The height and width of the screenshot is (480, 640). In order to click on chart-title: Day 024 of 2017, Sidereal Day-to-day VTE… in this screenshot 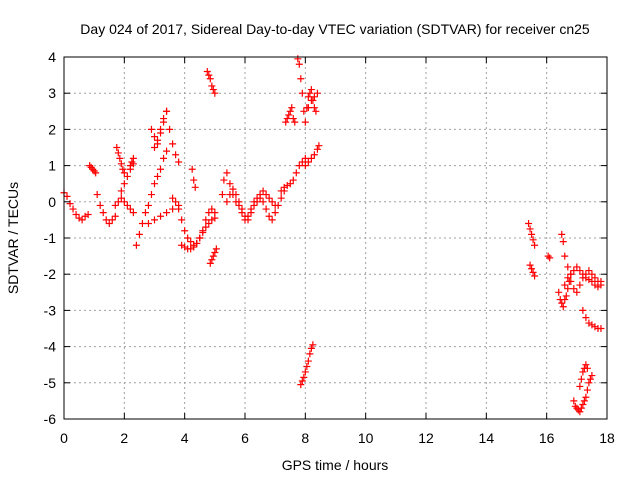, I will do `click(335, 29)`.